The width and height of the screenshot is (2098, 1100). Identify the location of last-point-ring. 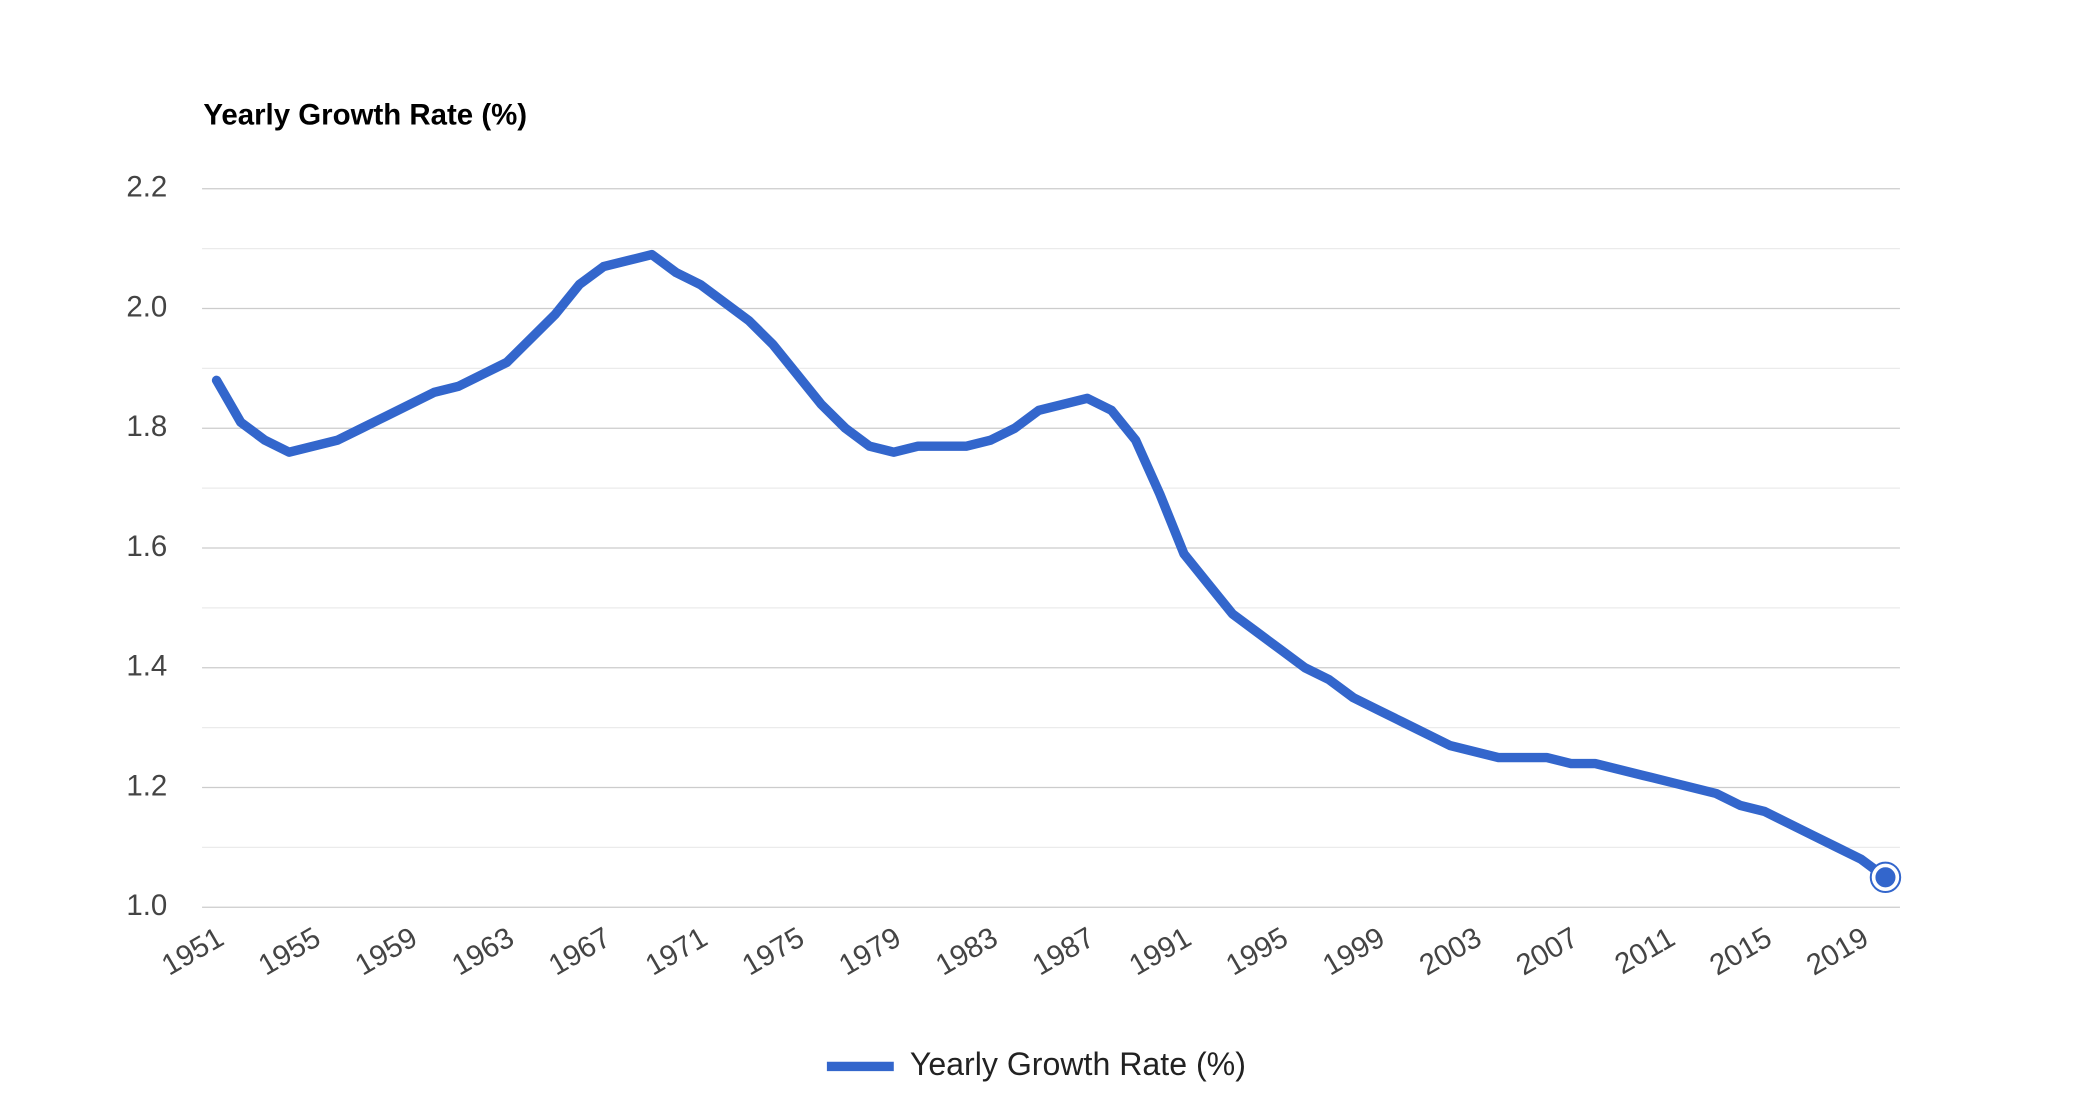
(1885, 877).